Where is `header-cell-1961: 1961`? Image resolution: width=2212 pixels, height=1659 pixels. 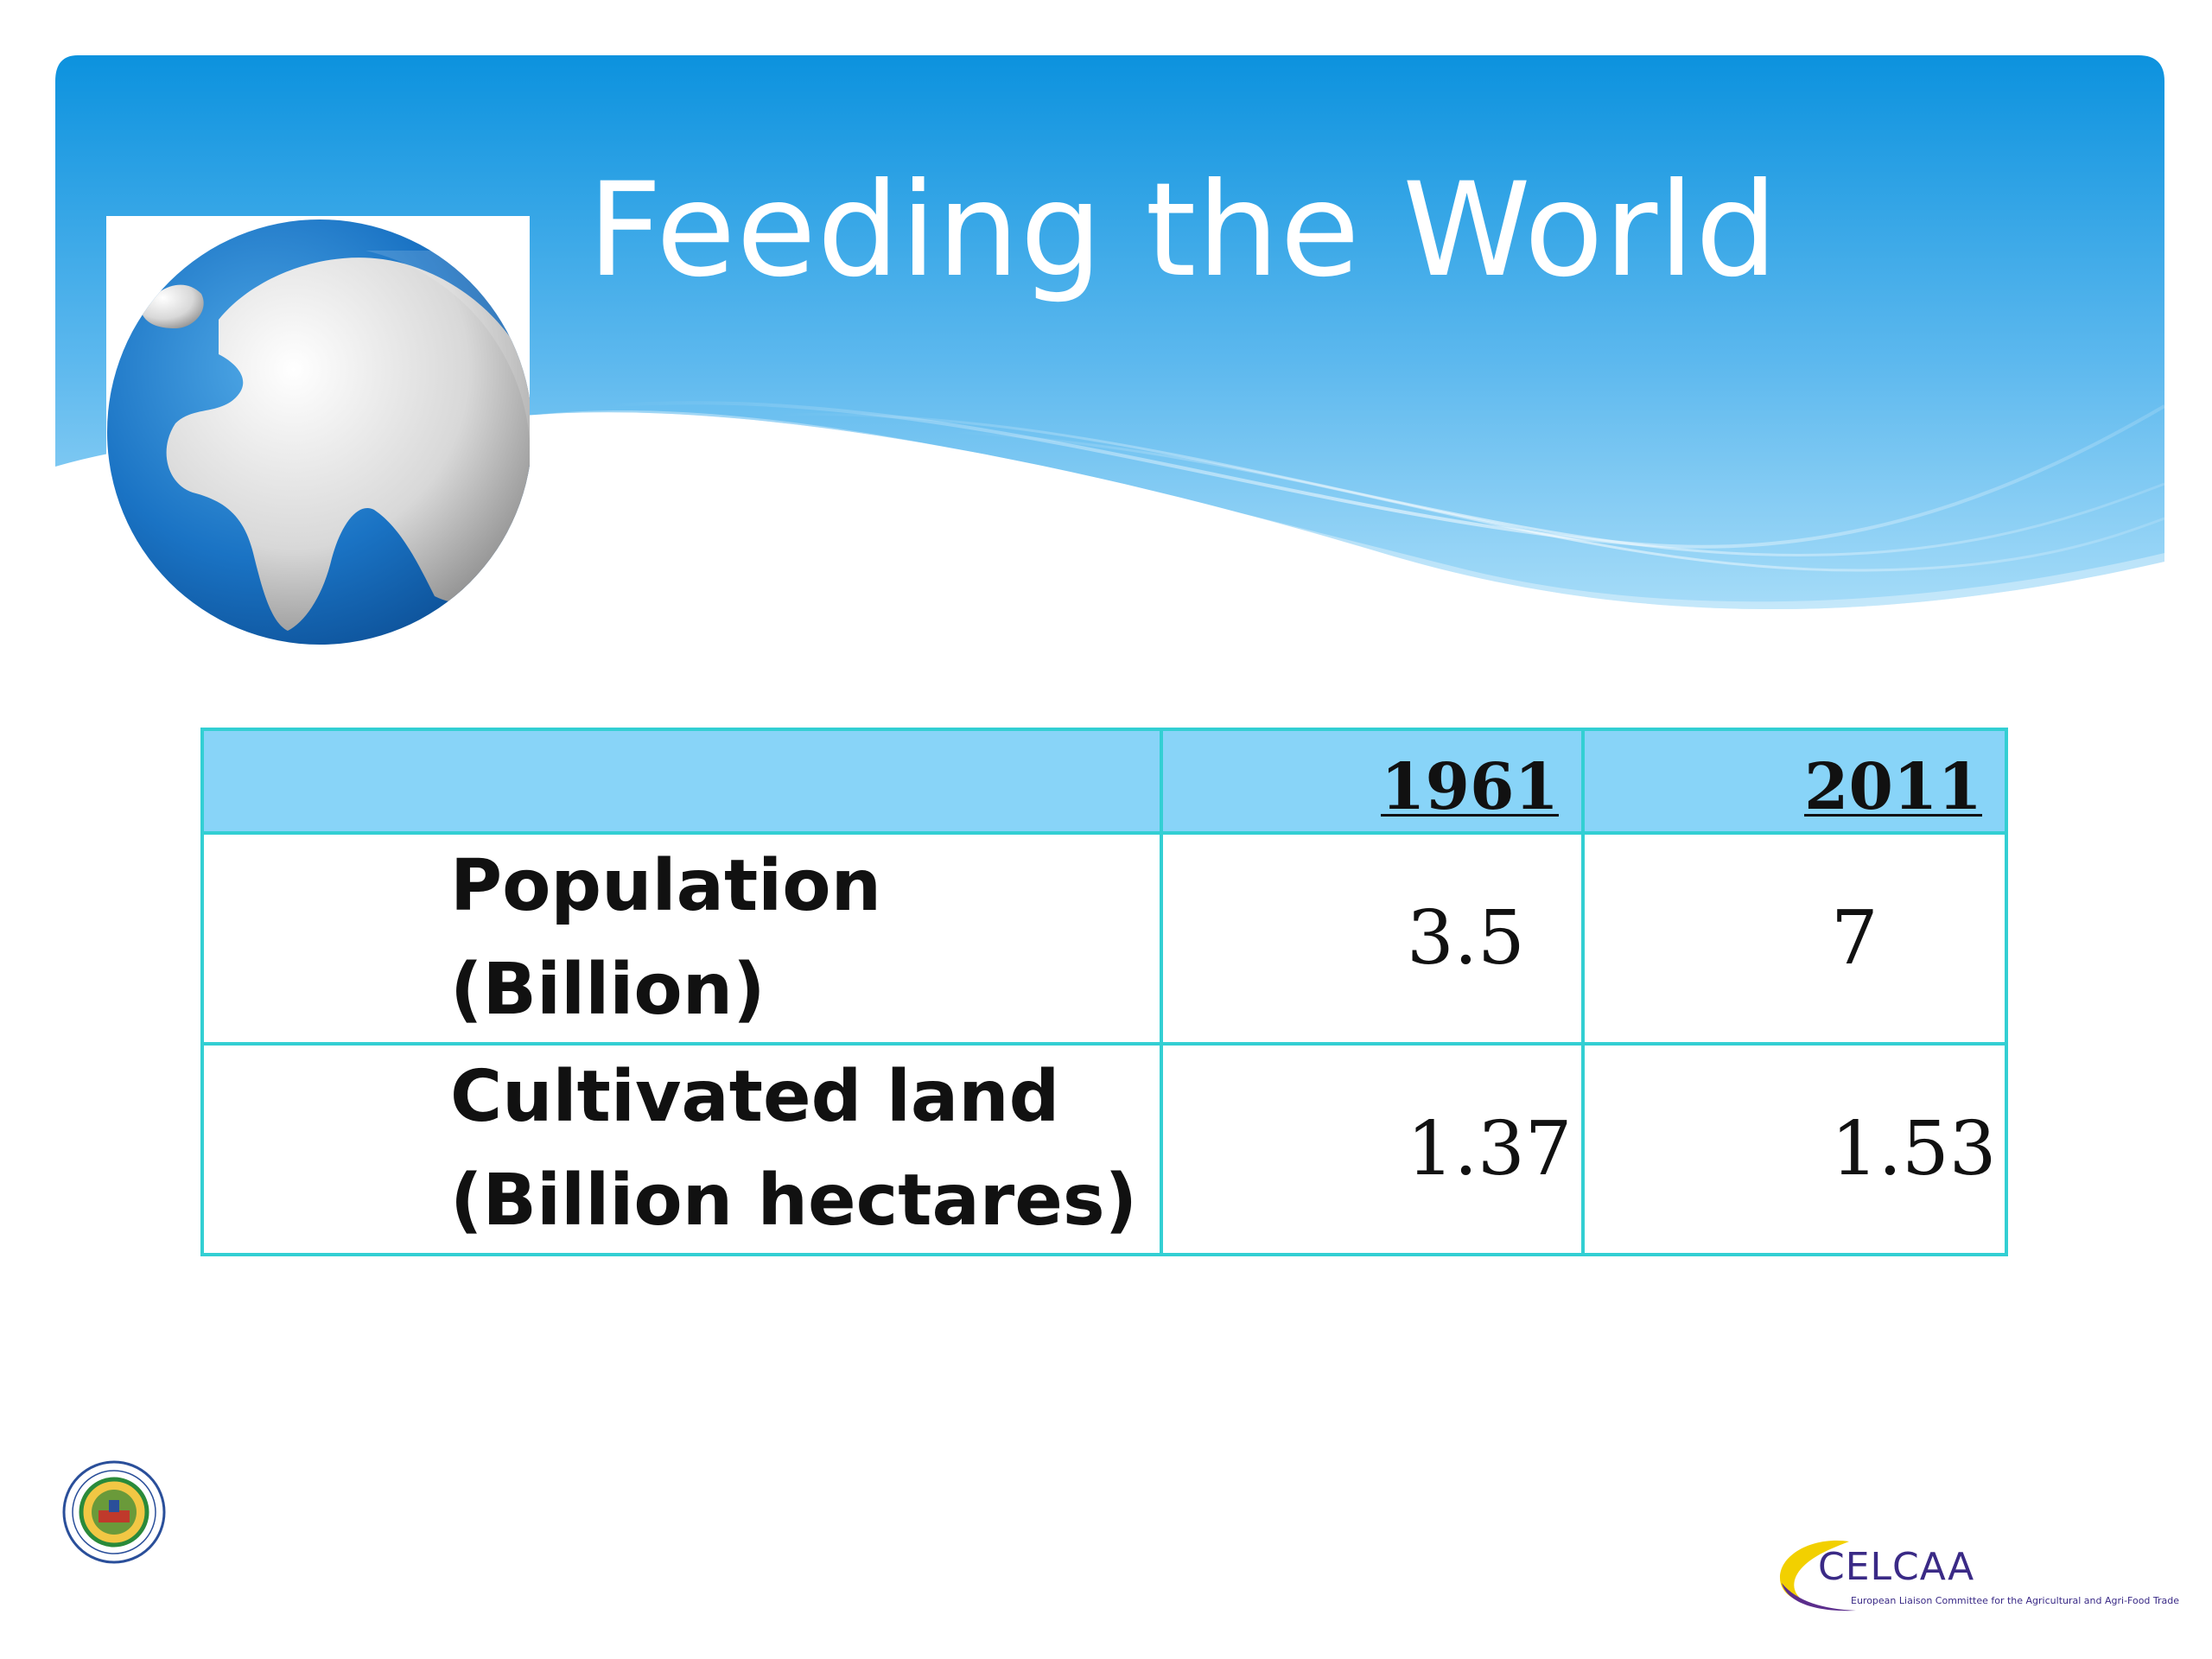 header-cell-1961: 1961 is located at coordinates (1372, 781).